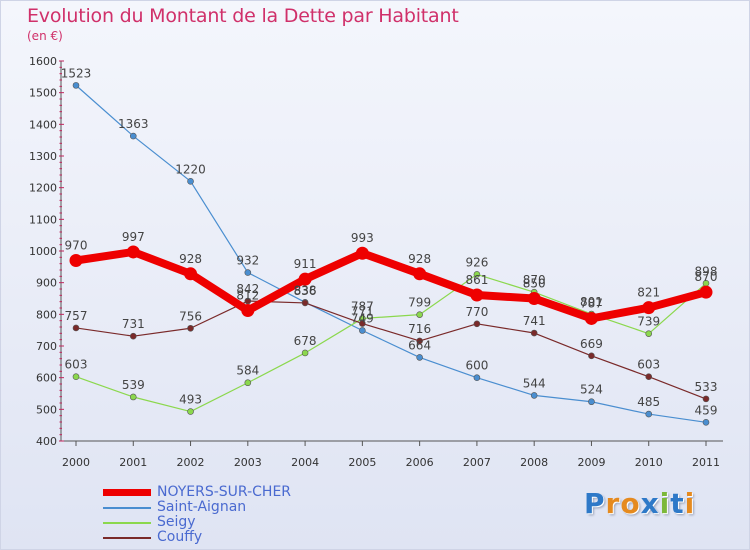 This screenshot has width=750, height=550. What do you see at coordinates (202, 507) in the screenshot?
I see `legend-label: Saint-Aignan` at bounding box center [202, 507].